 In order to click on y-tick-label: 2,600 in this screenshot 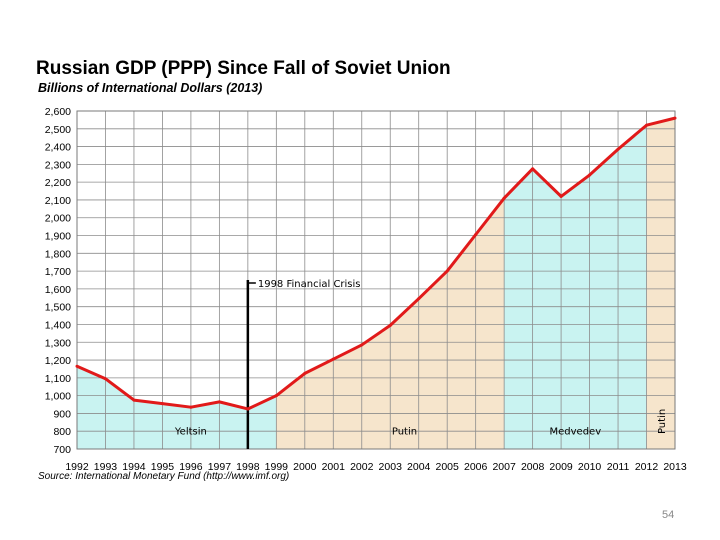, I will do `click(58, 112)`.